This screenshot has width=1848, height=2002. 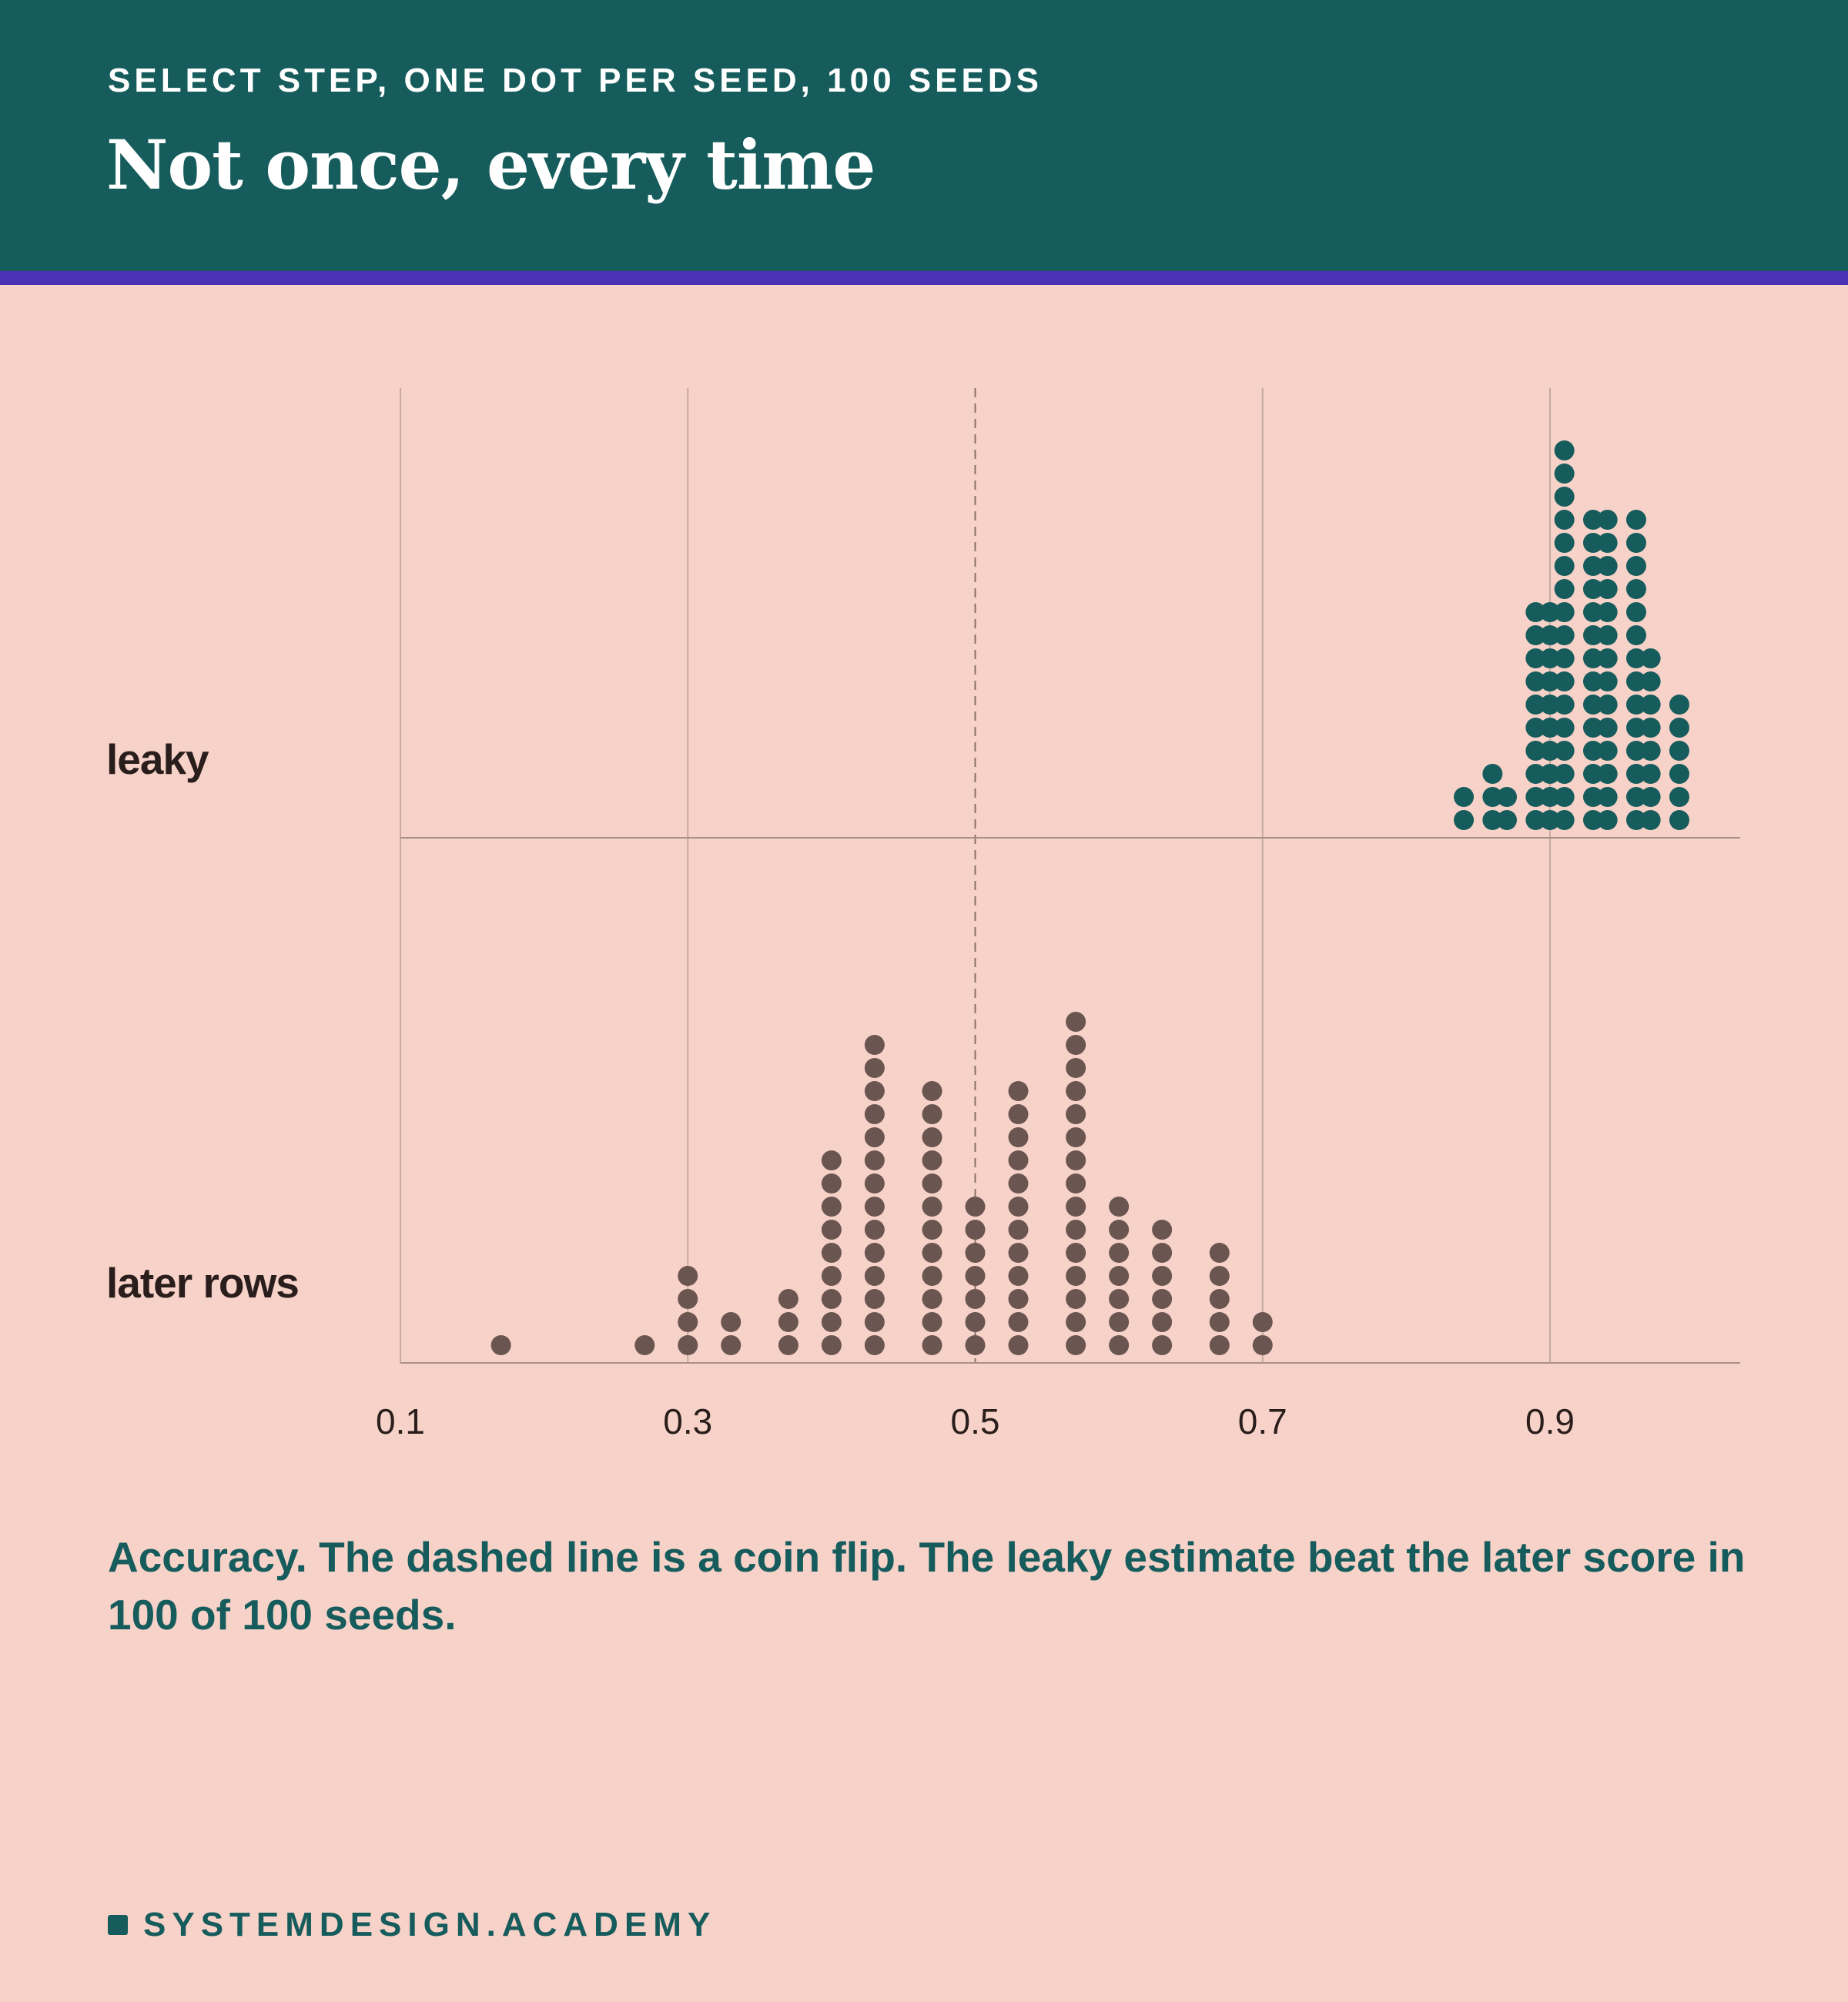 What do you see at coordinates (118, 1925) in the screenshot?
I see `brand-square-icon` at bounding box center [118, 1925].